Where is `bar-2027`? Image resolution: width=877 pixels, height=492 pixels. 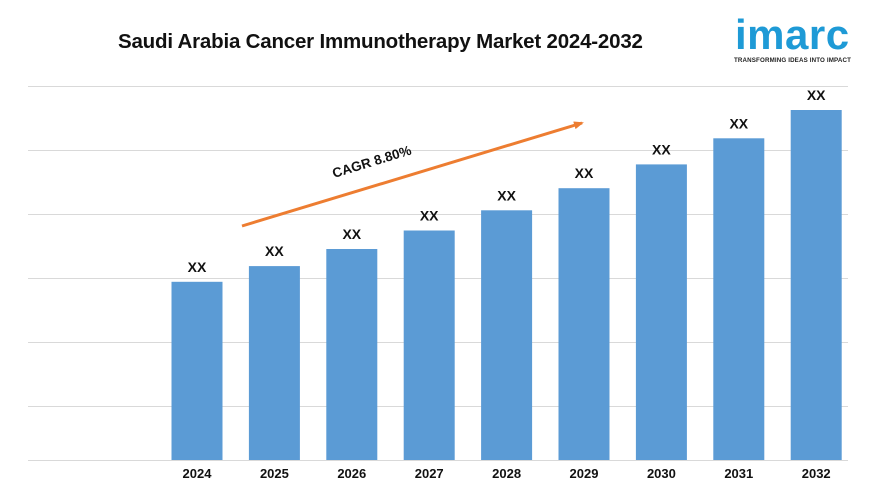 bar-2027 is located at coordinates (429, 345).